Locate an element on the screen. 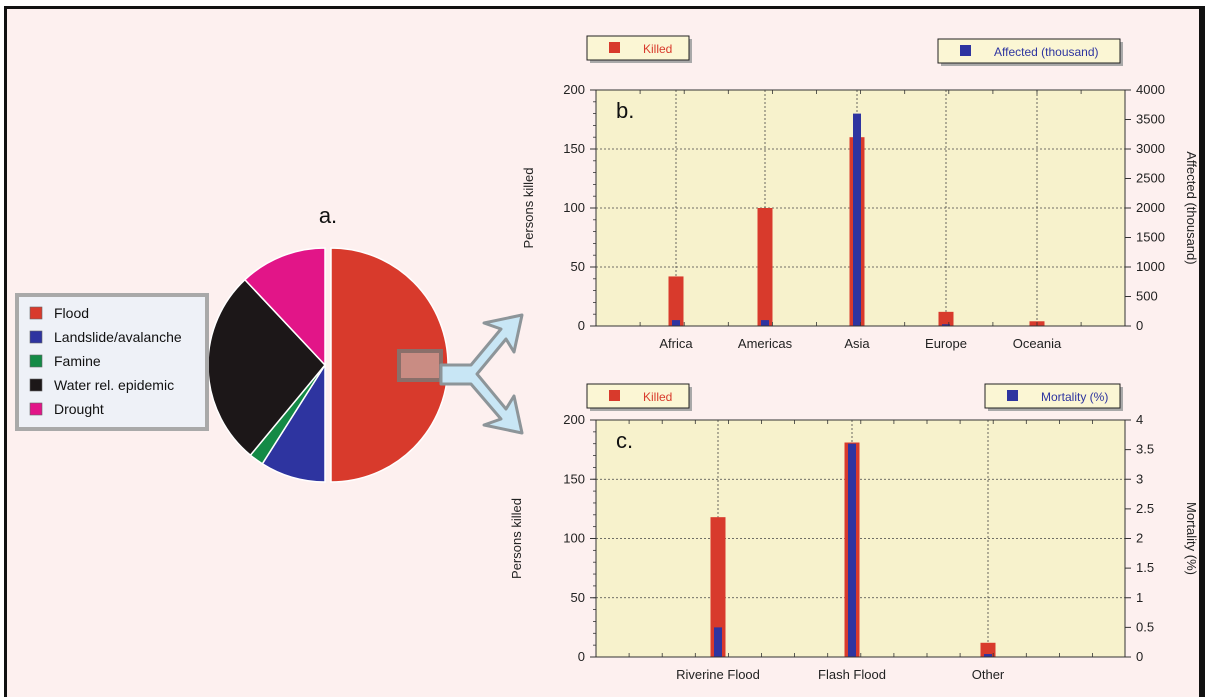 This screenshot has width=1206, height=699. bar-secondary-americas is located at coordinates (765, 323).